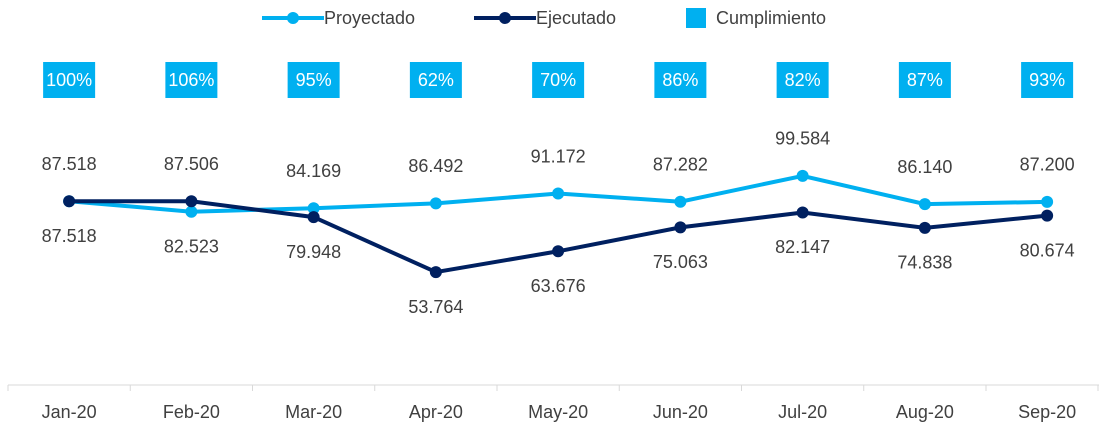 The height and width of the screenshot is (428, 1099). What do you see at coordinates (436, 412) in the screenshot?
I see `x-tick-label: Apr-20` at bounding box center [436, 412].